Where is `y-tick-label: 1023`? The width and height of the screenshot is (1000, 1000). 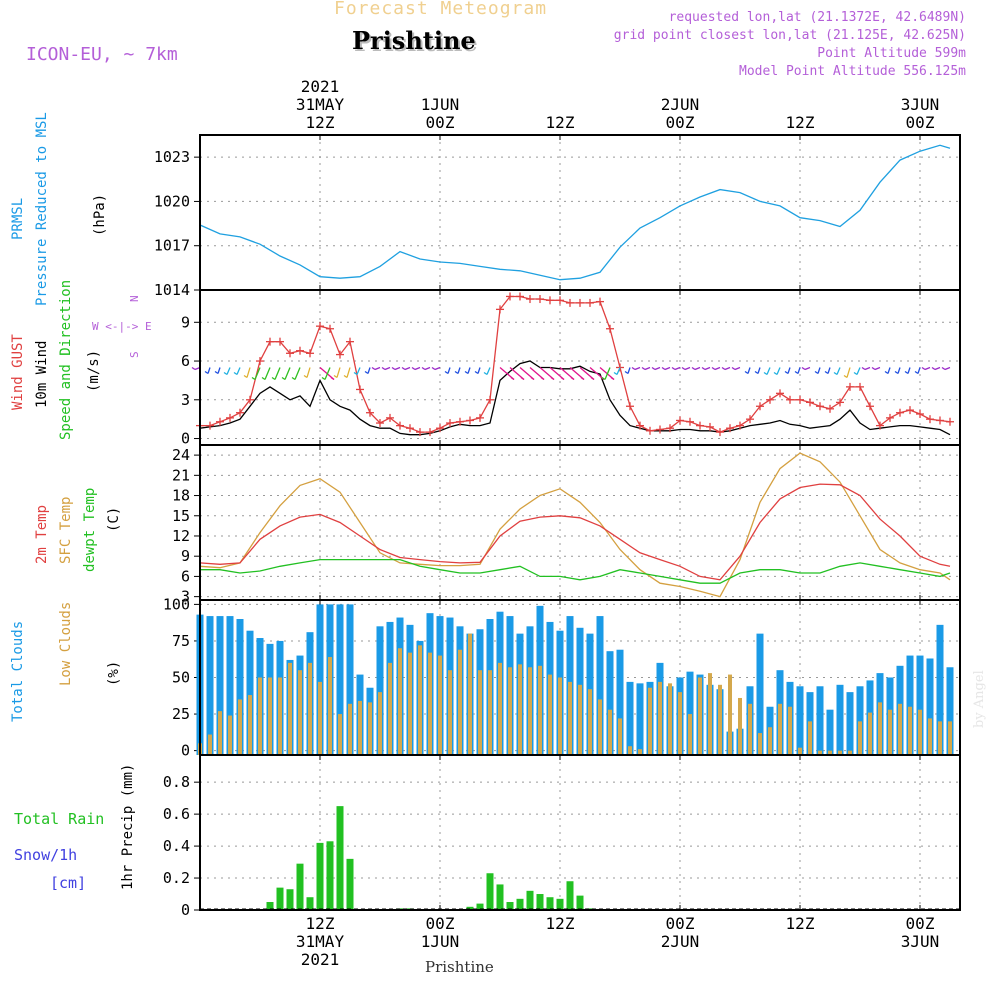 y-tick-label: 1023 is located at coordinates (172, 157).